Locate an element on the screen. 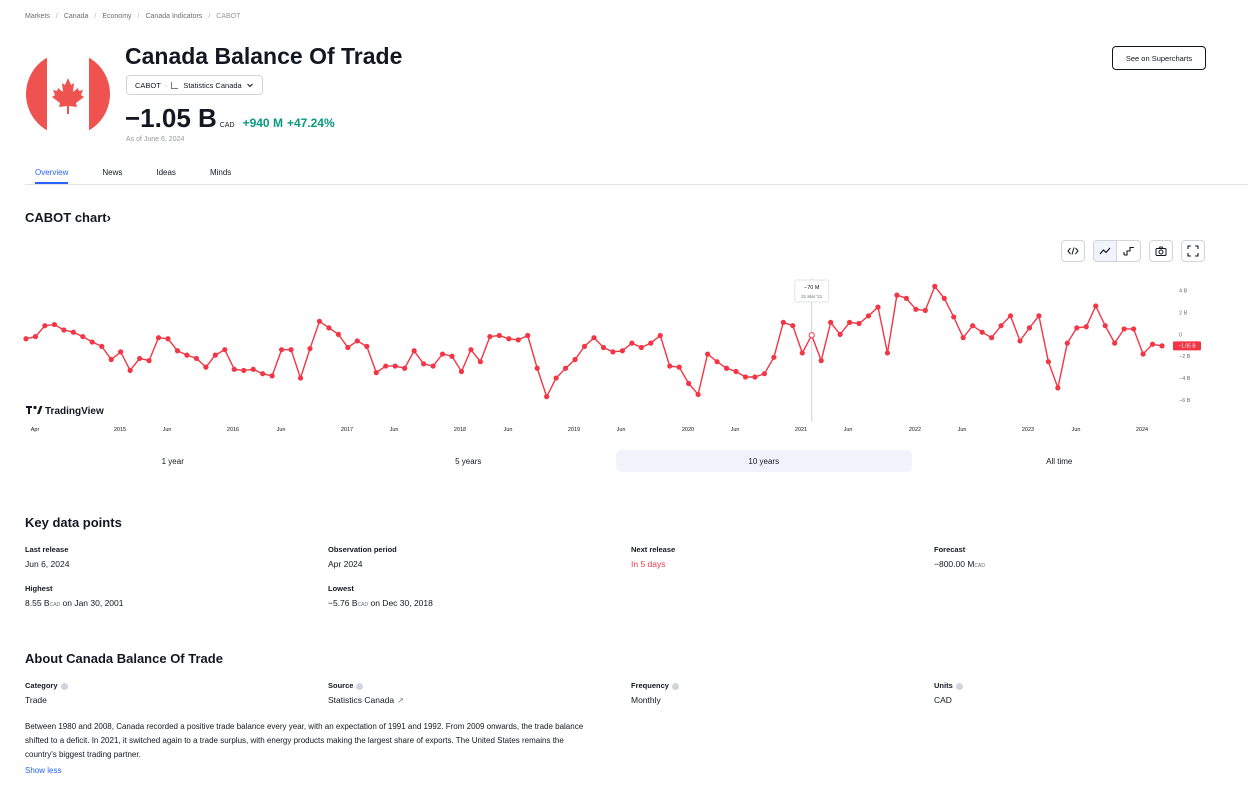 The height and width of the screenshot is (811, 1248). step-chart-icon is located at coordinates (1128, 251).